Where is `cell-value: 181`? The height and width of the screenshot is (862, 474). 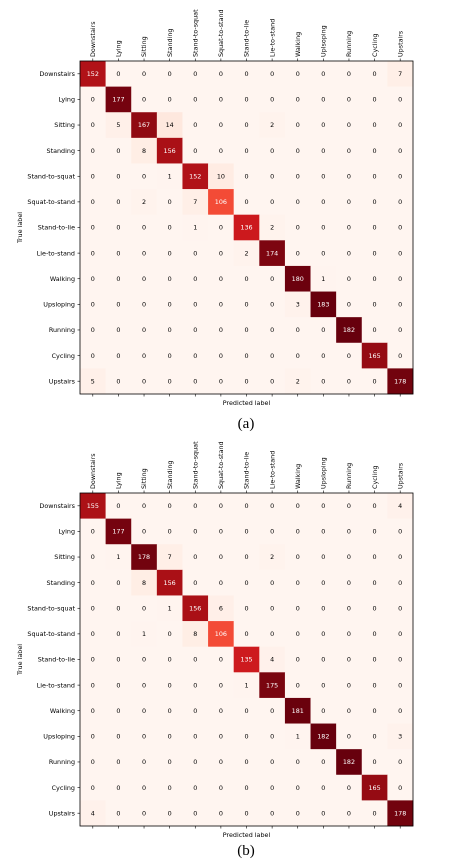
cell-value: 181 is located at coordinates (298, 711).